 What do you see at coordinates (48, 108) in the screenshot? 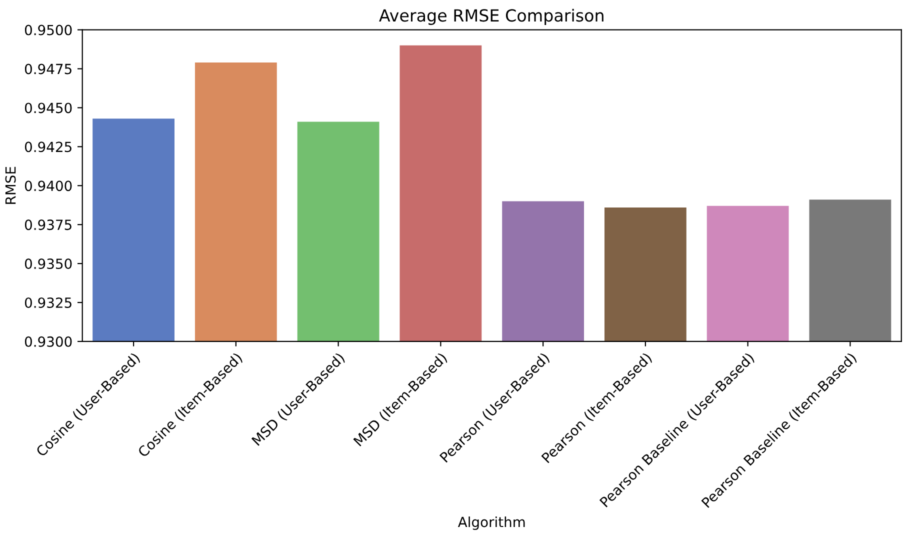
I see `y-tick-label: 0.9450` at bounding box center [48, 108].